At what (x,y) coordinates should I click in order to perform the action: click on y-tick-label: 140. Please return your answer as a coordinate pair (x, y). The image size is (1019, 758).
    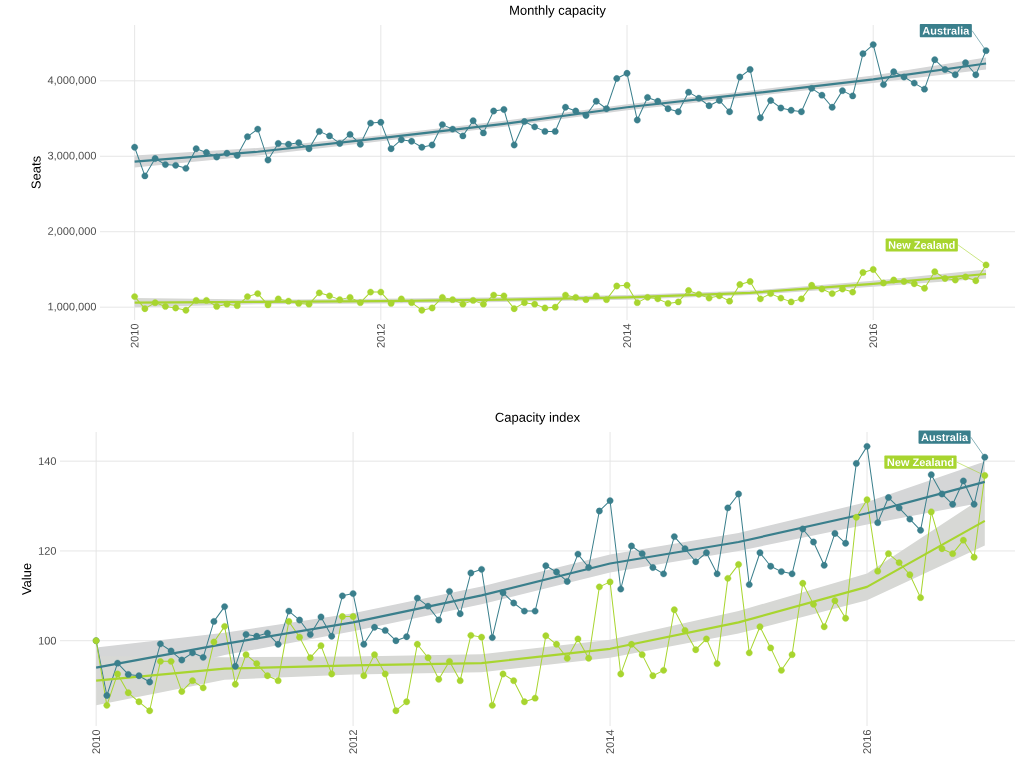
    Looking at the image, I should click on (47, 461).